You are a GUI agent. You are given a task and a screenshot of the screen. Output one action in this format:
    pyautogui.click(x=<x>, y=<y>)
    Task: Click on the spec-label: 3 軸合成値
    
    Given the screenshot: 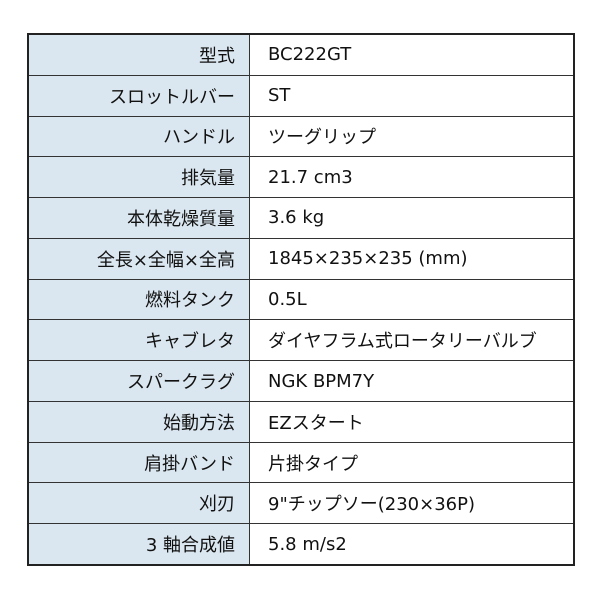 What is the action you would take?
    pyautogui.click(x=138, y=544)
    